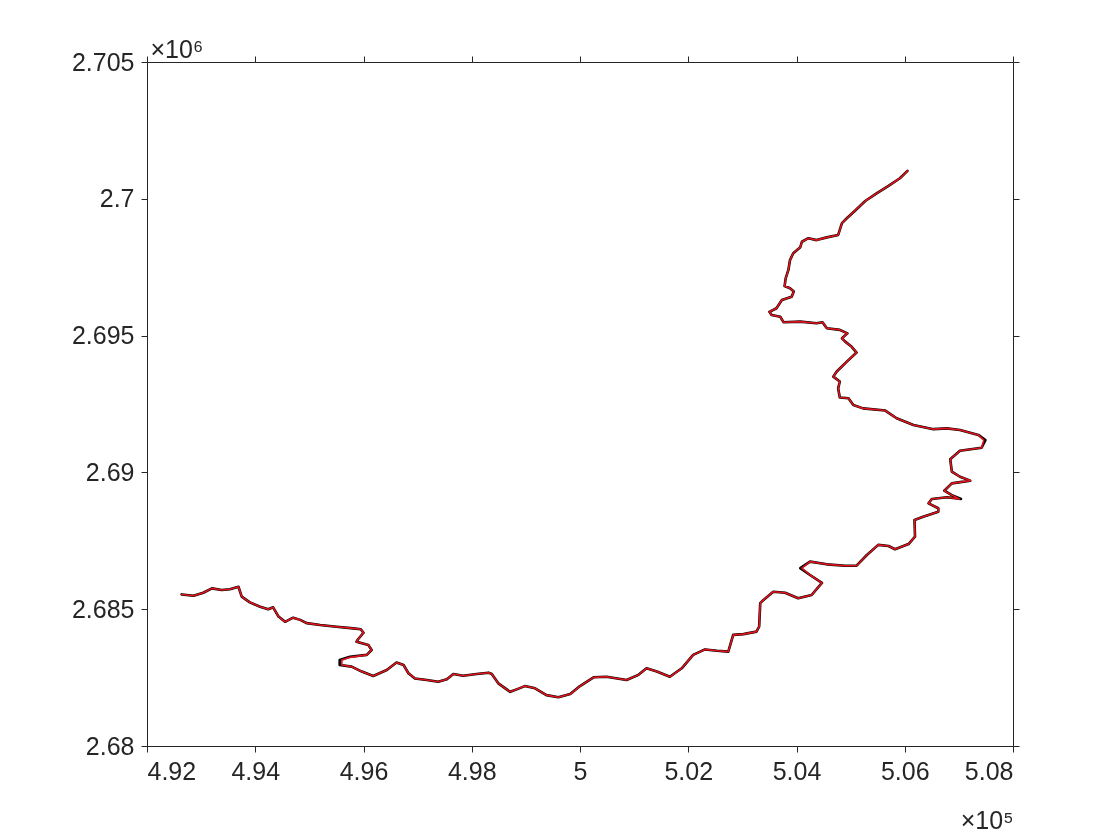 The image size is (1120, 840). What do you see at coordinates (580, 770) in the screenshot?
I see `x-tick-label: 5` at bounding box center [580, 770].